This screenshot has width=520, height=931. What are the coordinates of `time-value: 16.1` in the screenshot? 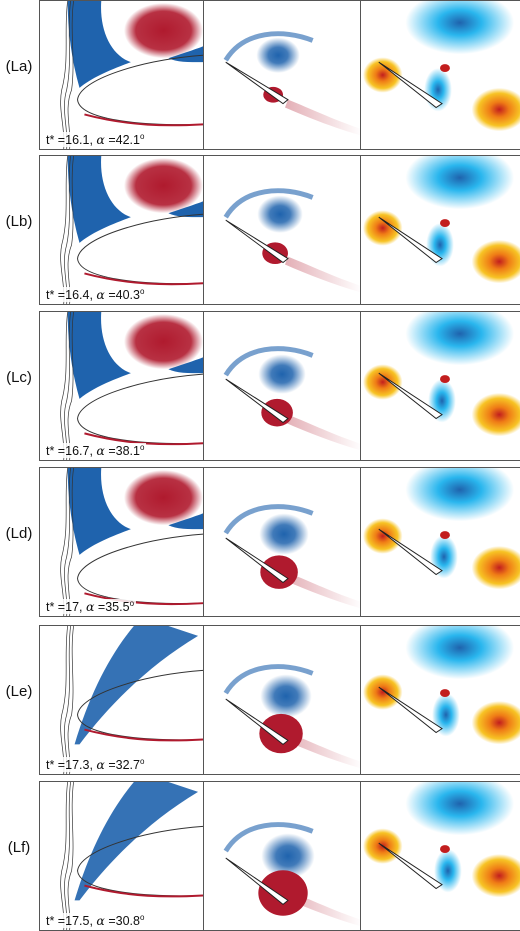 It's located at (77, 140).